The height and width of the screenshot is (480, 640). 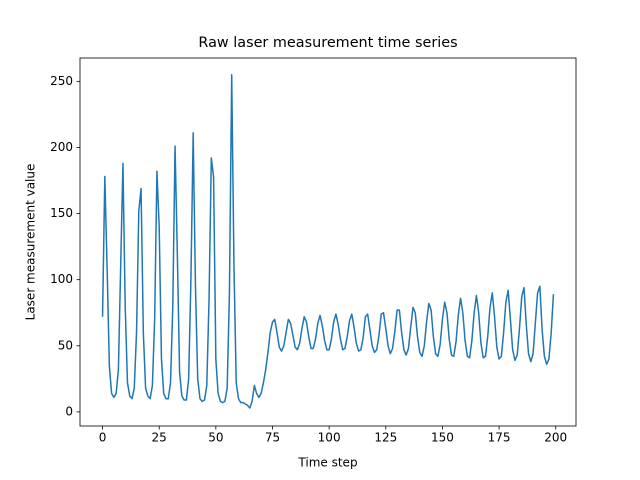 I want to click on x-tick-label: 0, so click(x=103, y=438).